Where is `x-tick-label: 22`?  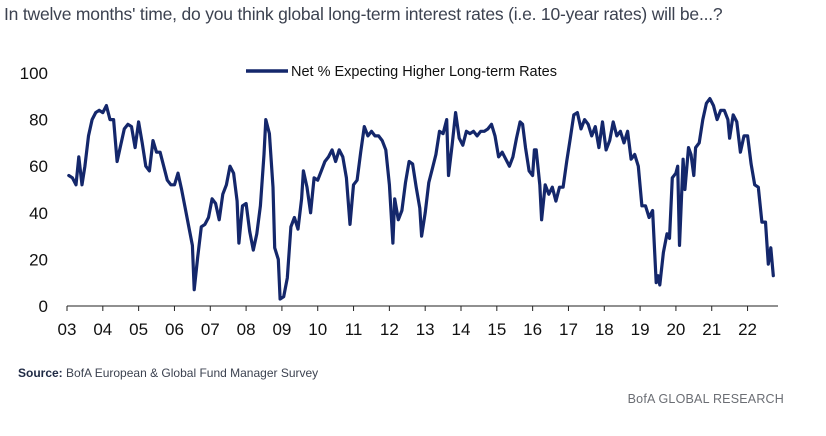 x-tick-label: 22 is located at coordinates (747, 329).